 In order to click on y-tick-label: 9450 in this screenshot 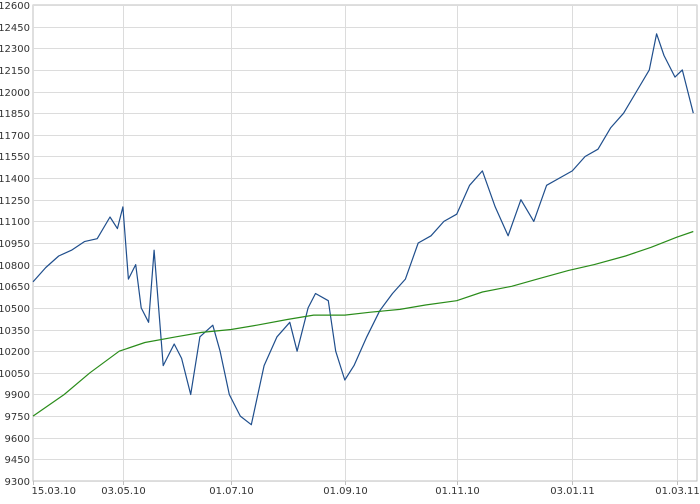, I will do `click(17, 460)`.